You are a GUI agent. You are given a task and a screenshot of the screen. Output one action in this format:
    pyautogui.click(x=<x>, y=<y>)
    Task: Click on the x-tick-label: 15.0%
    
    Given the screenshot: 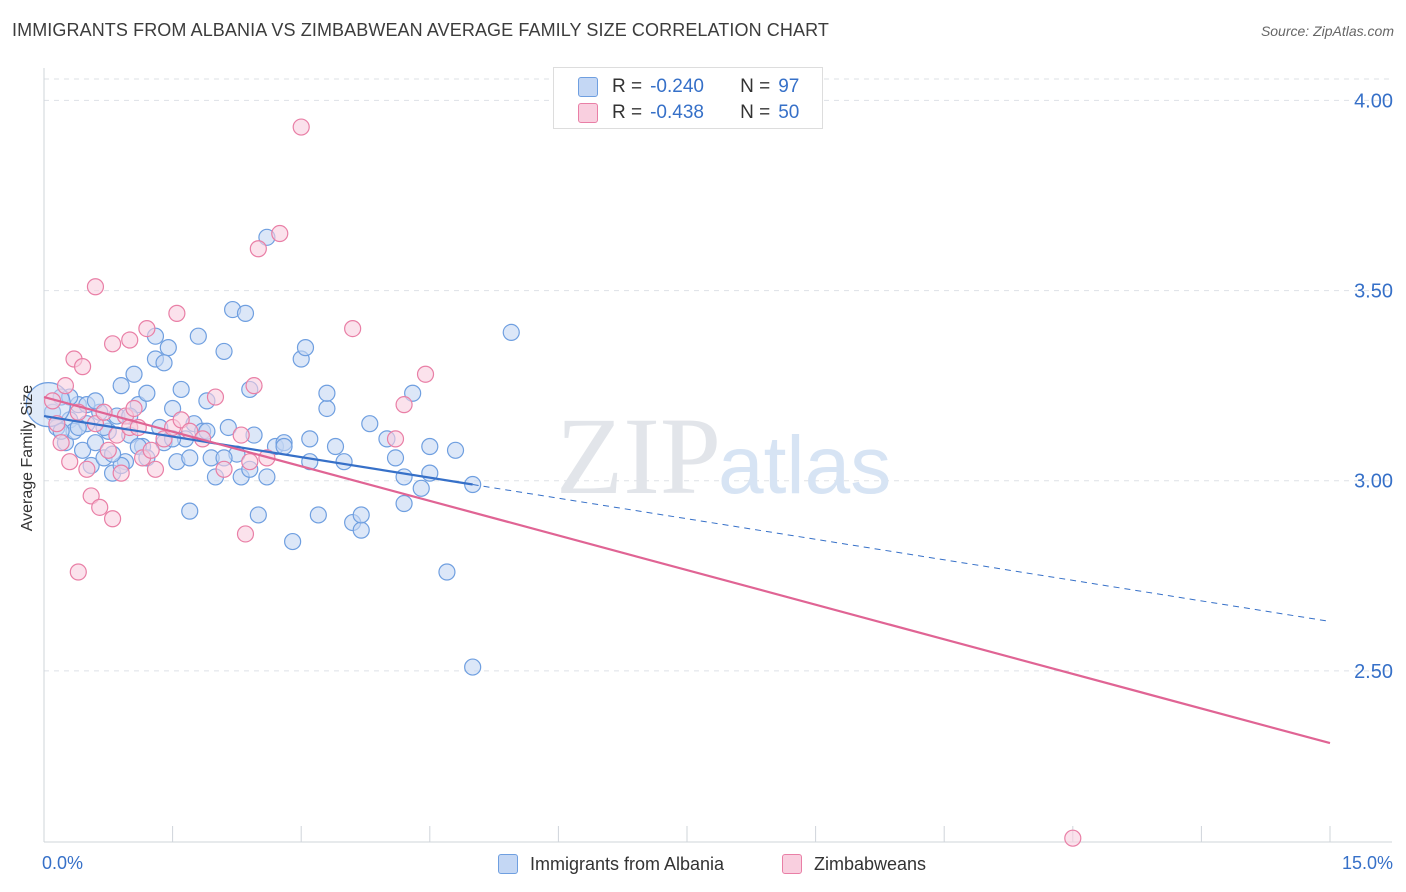 What is the action you would take?
    pyautogui.click(x=1367, y=863)
    